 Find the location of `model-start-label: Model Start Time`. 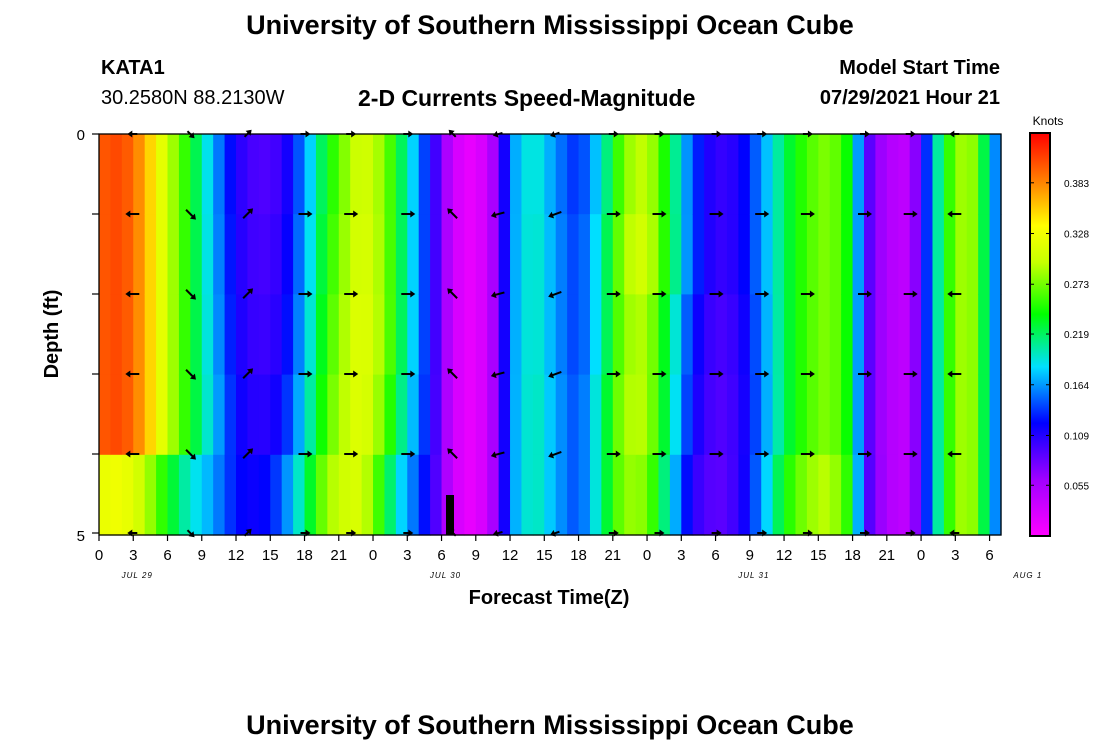

model-start-label: Model Start Time is located at coordinates (919, 68).